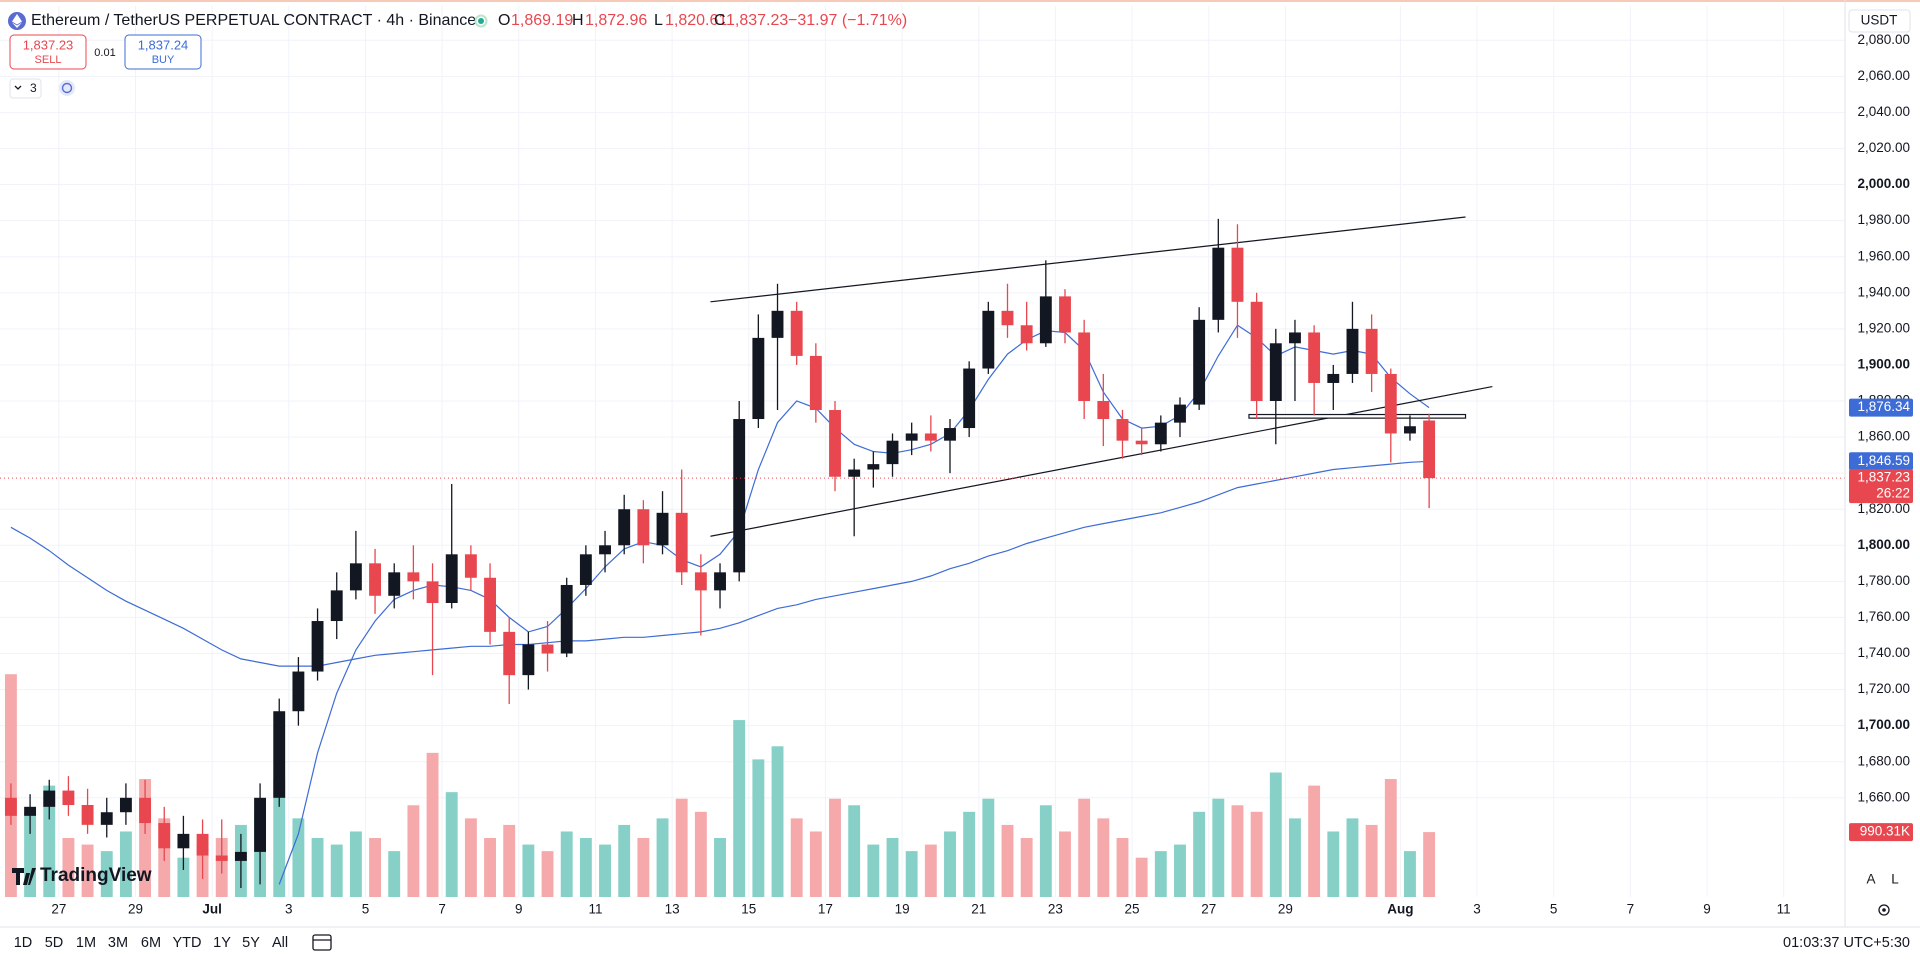 The width and height of the screenshot is (1920, 962). What do you see at coordinates (658, 20) in the screenshot?
I see `low-key: L` at bounding box center [658, 20].